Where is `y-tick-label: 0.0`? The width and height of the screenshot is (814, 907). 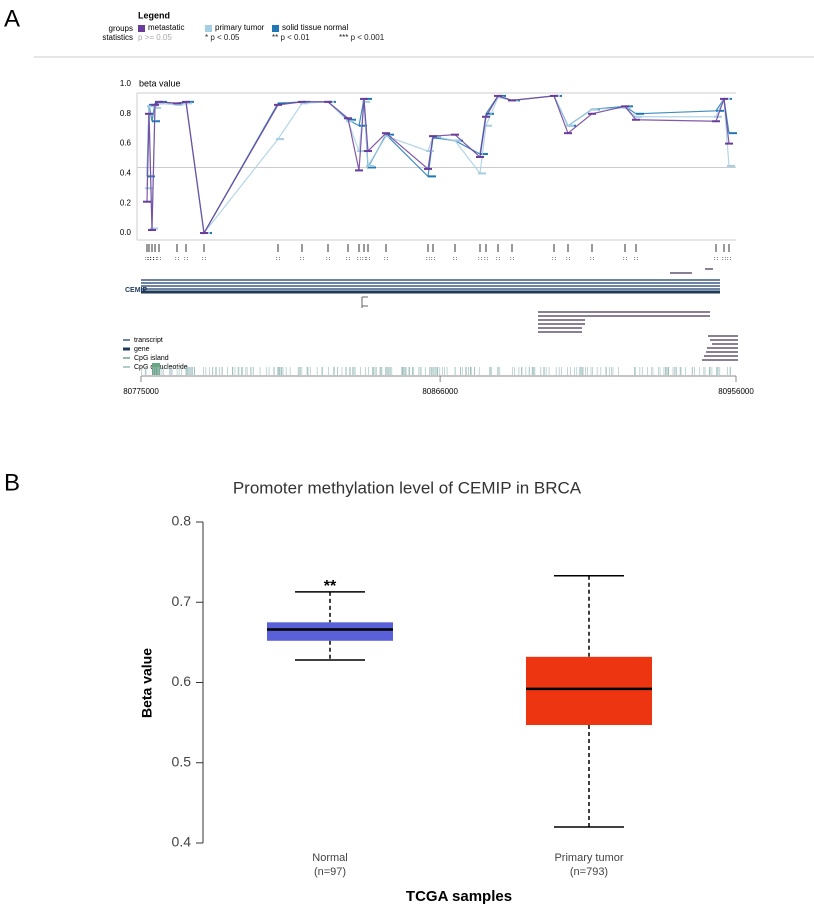 y-tick-label: 0.0 is located at coordinates (126, 232).